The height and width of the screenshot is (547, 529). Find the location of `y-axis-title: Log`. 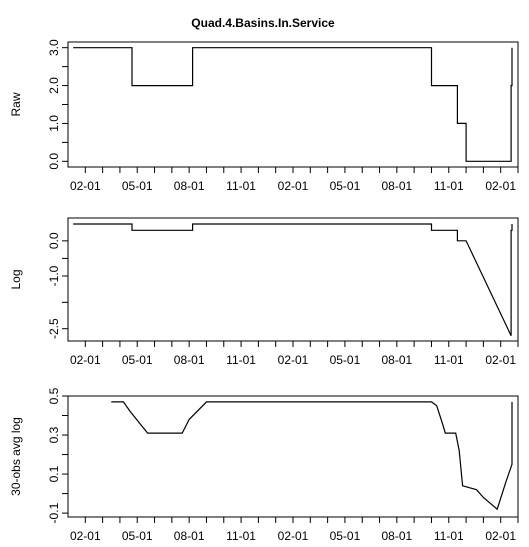

y-axis-title: Log is located at coordinates (16, 279).